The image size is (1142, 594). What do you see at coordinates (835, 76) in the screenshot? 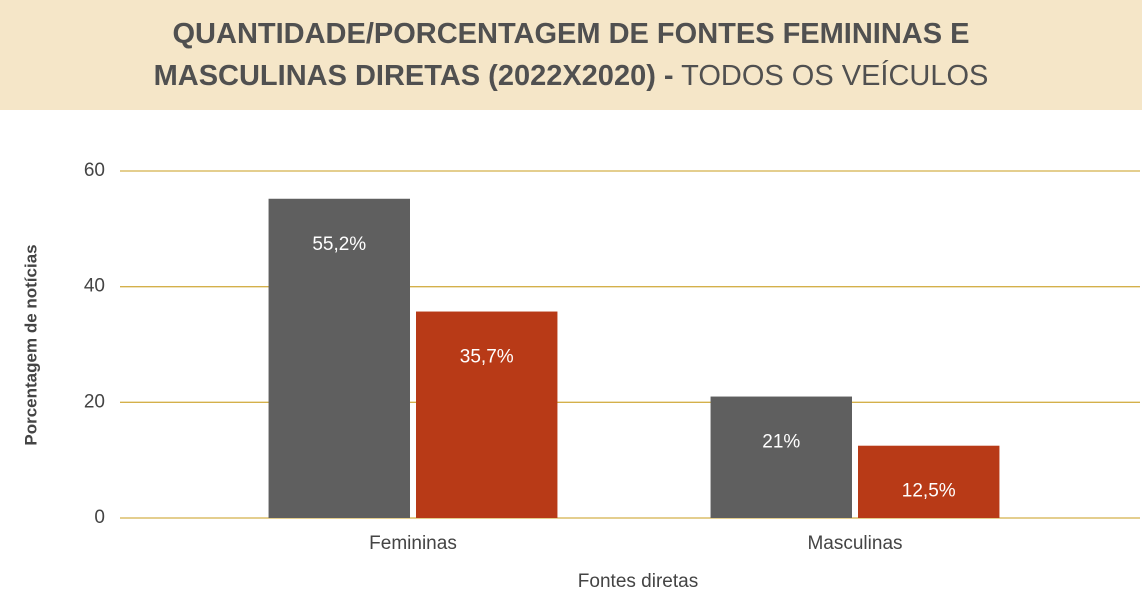
I see `title-rest: TODOS OS VEÍCULOS` at bounding box center [835, 76].